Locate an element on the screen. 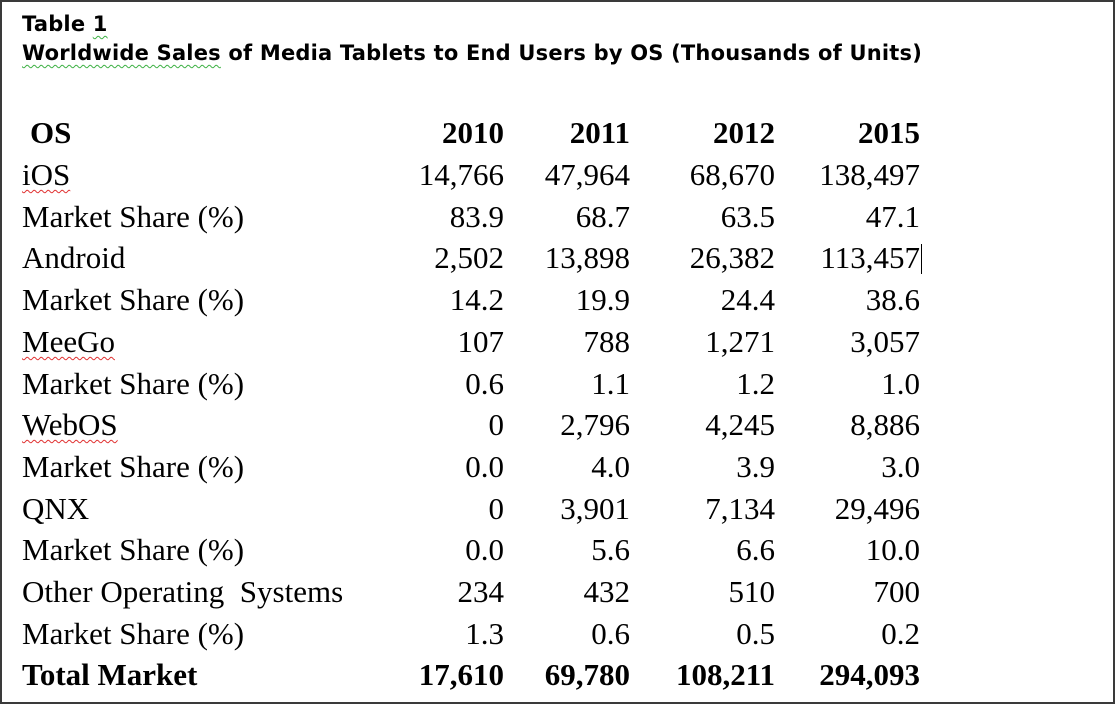 This screenshot has width=1115, height=704. row-value-2015: 29,496 is located at coordinates (877, 508).